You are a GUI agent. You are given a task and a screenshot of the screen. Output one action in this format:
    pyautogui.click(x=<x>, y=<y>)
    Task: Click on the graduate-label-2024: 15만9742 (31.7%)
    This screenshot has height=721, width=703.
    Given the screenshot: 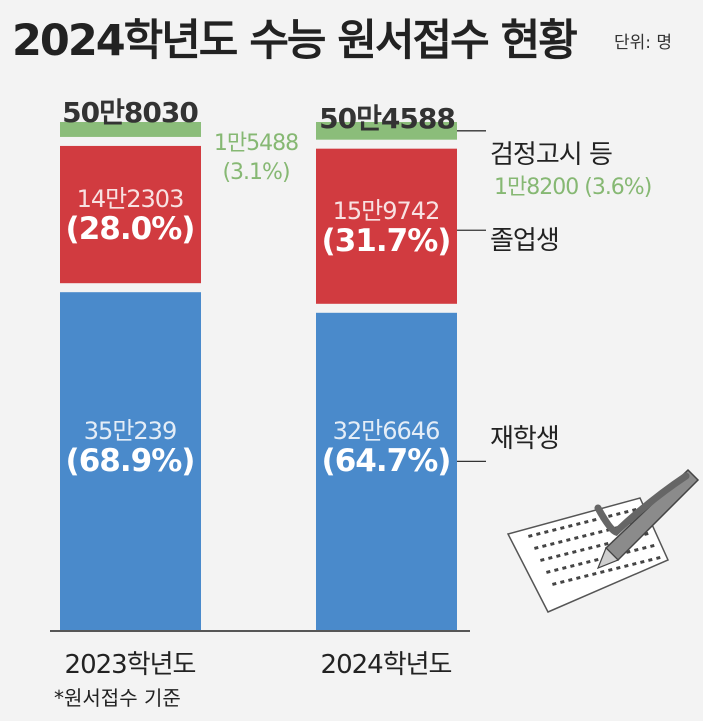 What is the action you would take?
    pyautogui.click(x=386, y=228)
    